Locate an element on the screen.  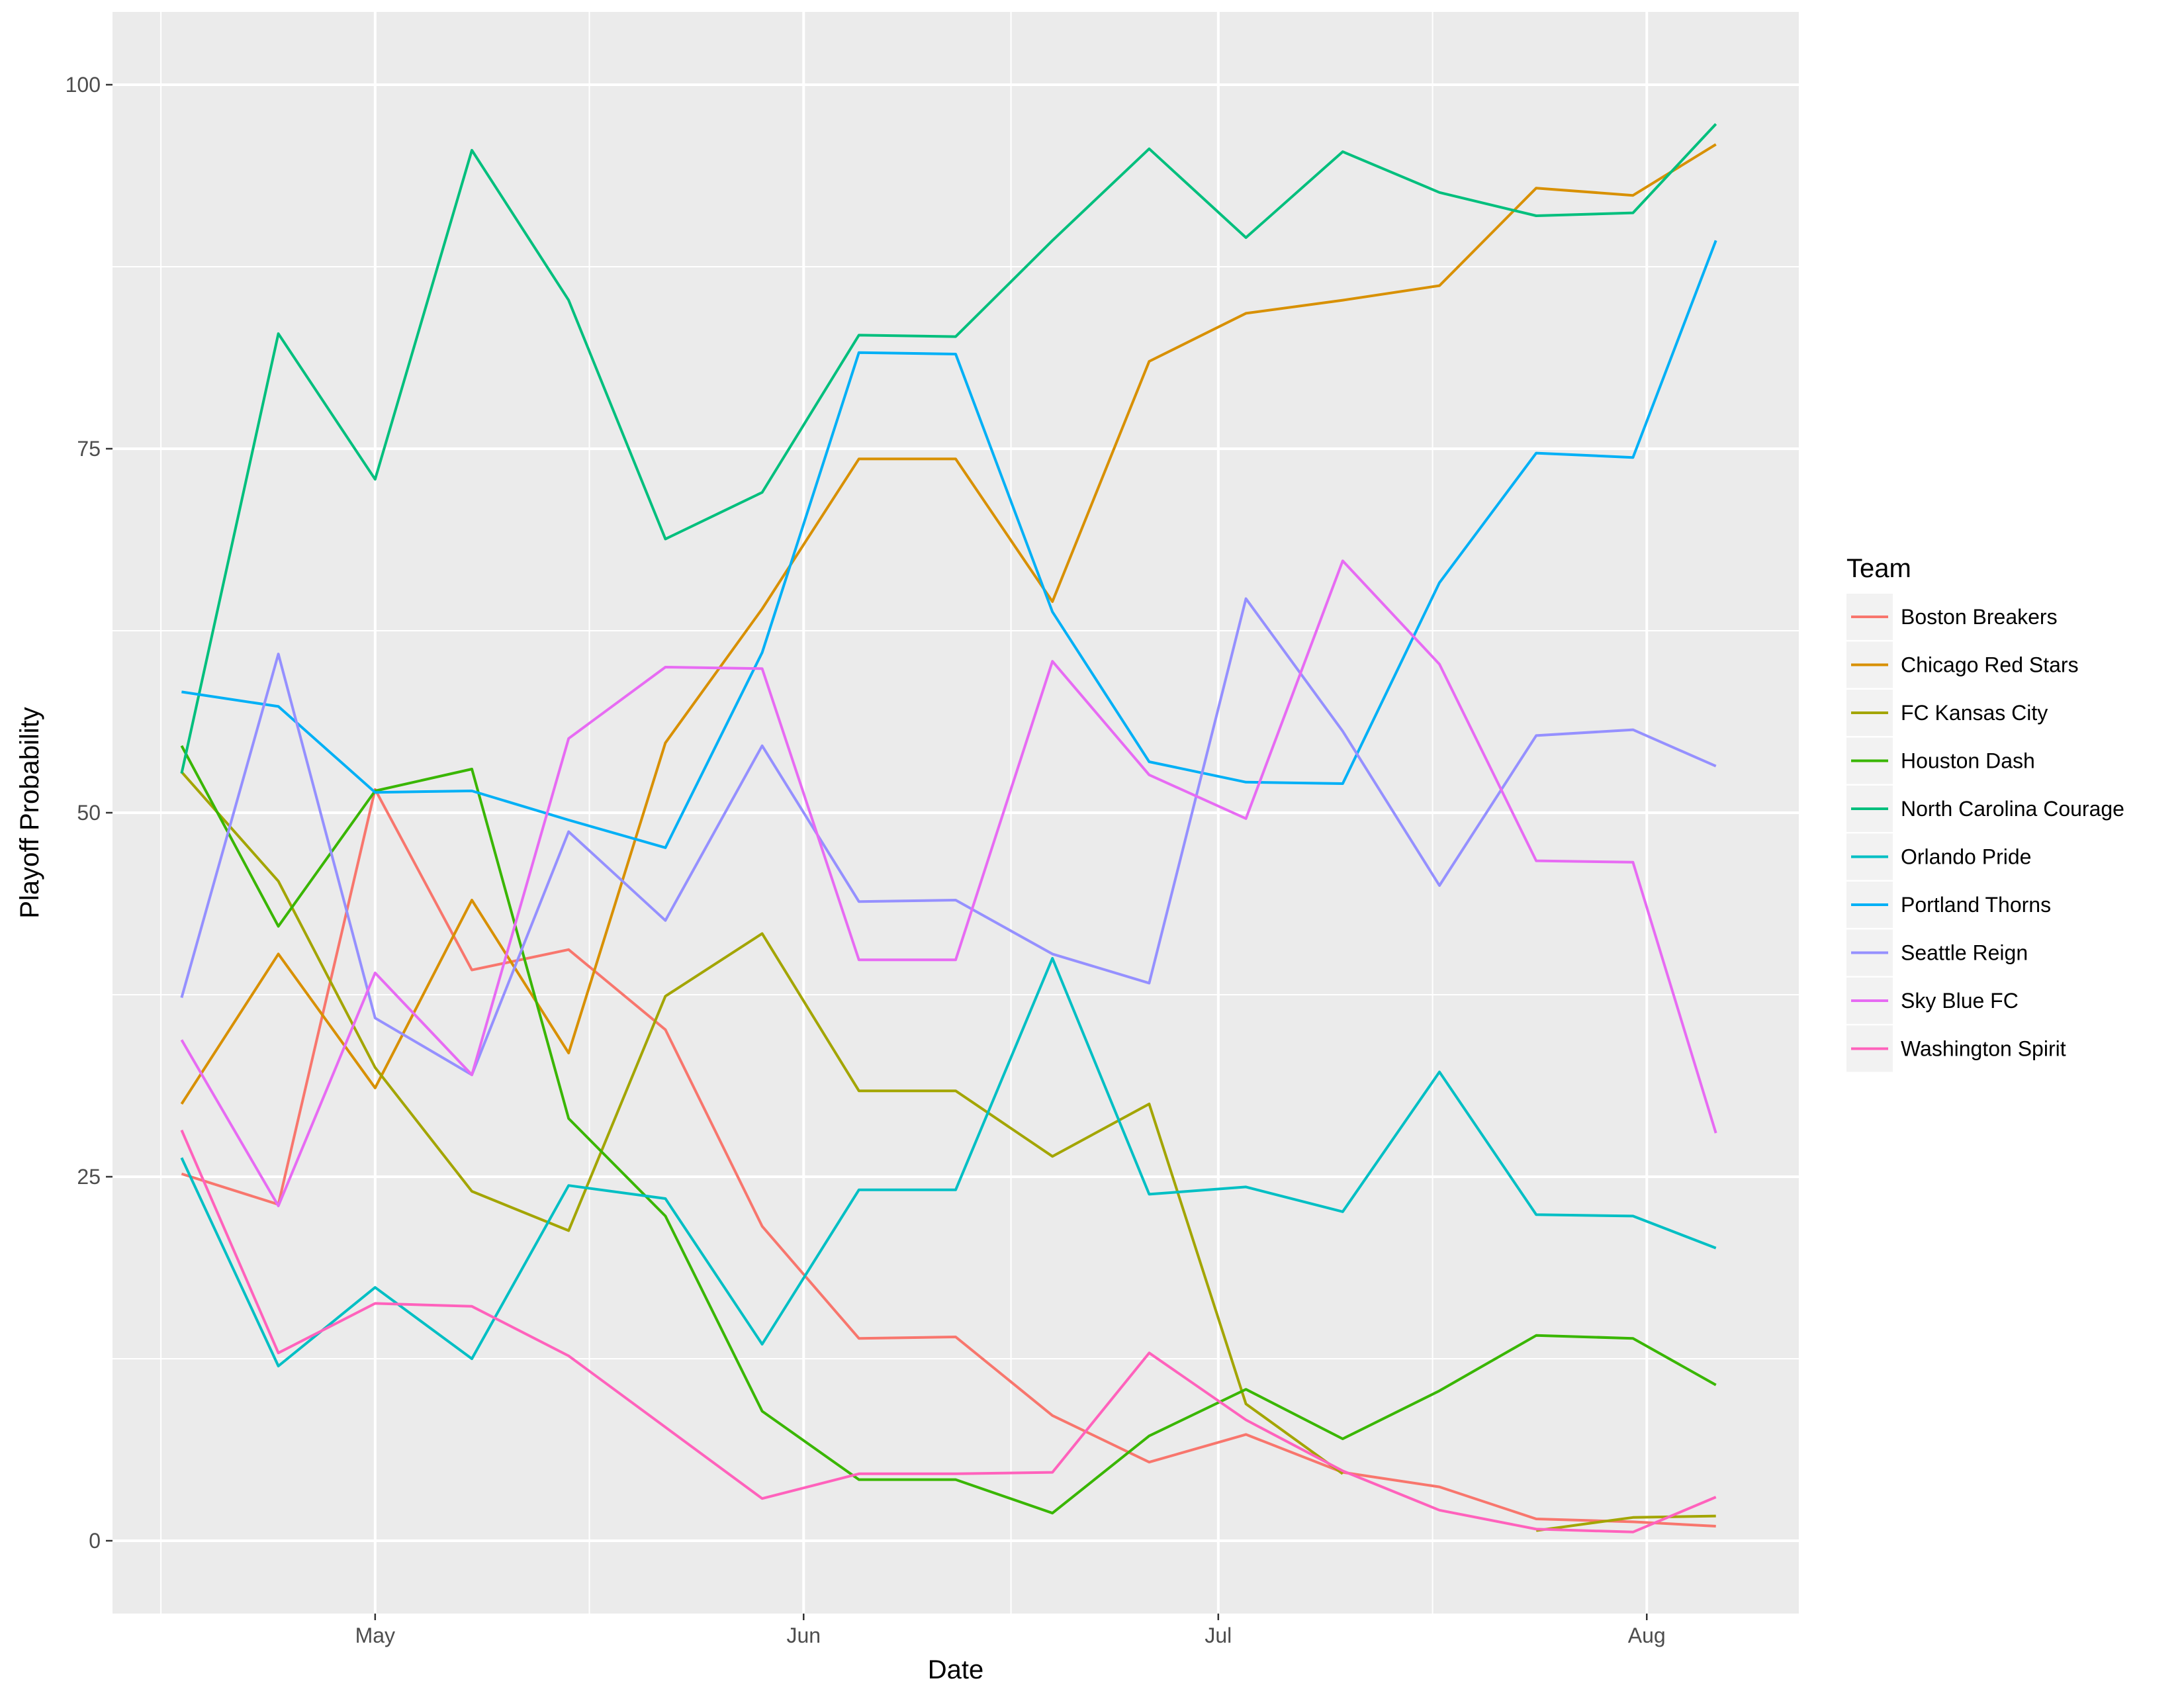
legend-label: Houston Dash is located at coordinates (1968, 761).